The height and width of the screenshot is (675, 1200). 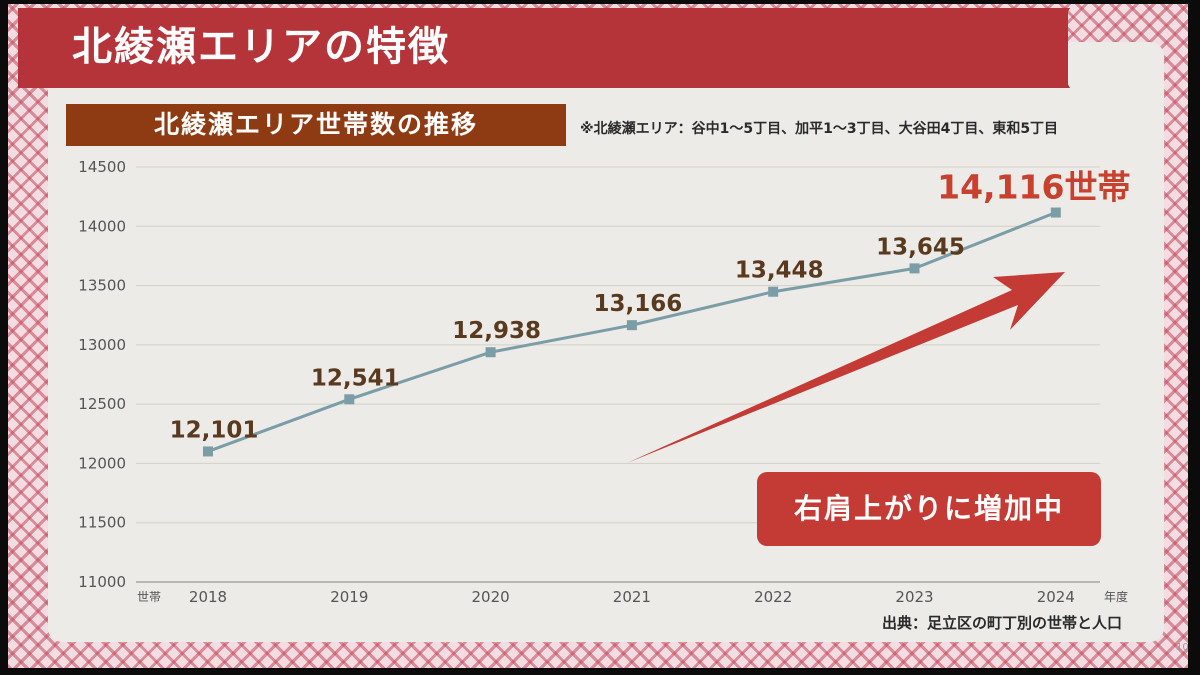 I want to click on page-number: 10, so click(x=1182, y=647).